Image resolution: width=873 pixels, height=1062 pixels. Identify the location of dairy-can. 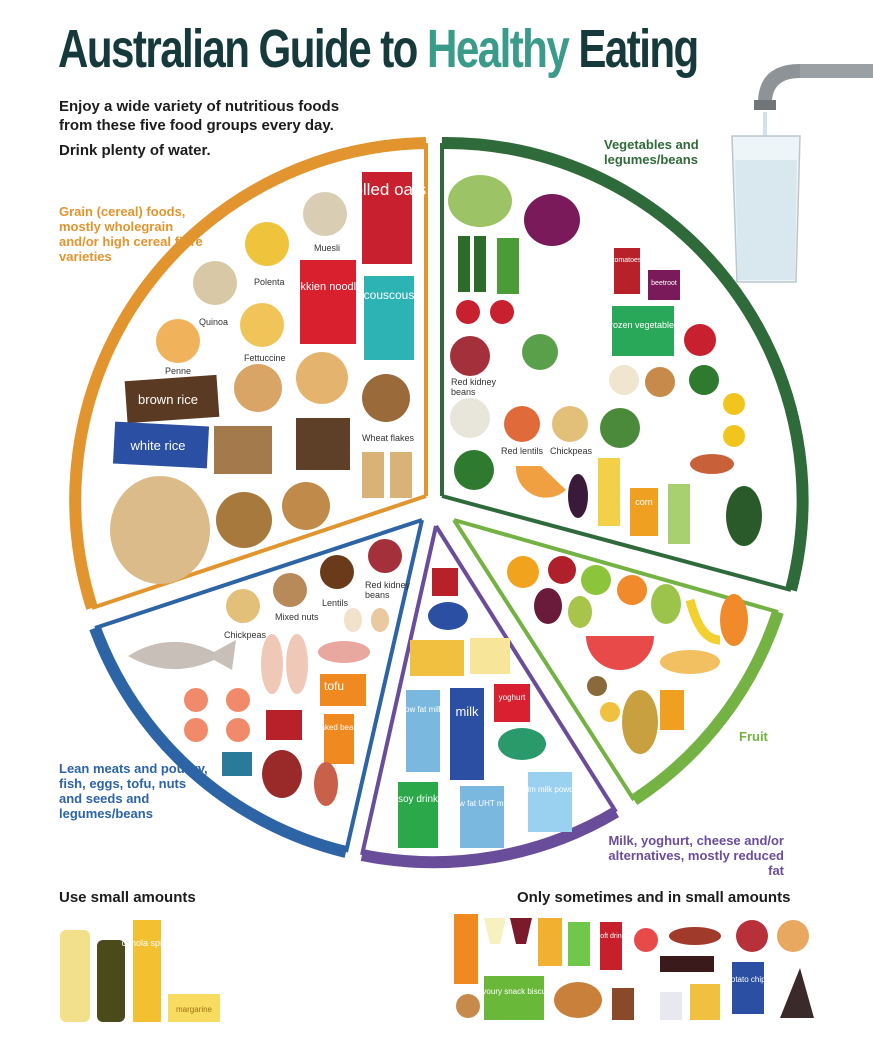
(445, 582).